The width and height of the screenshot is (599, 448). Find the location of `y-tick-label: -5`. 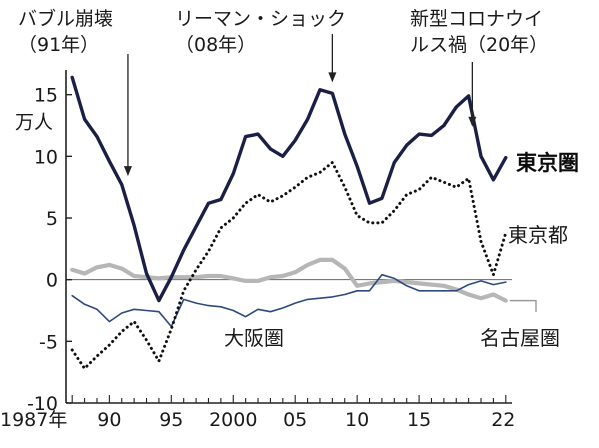

y-tick-label: -5 is located at coordinates (48, 342).